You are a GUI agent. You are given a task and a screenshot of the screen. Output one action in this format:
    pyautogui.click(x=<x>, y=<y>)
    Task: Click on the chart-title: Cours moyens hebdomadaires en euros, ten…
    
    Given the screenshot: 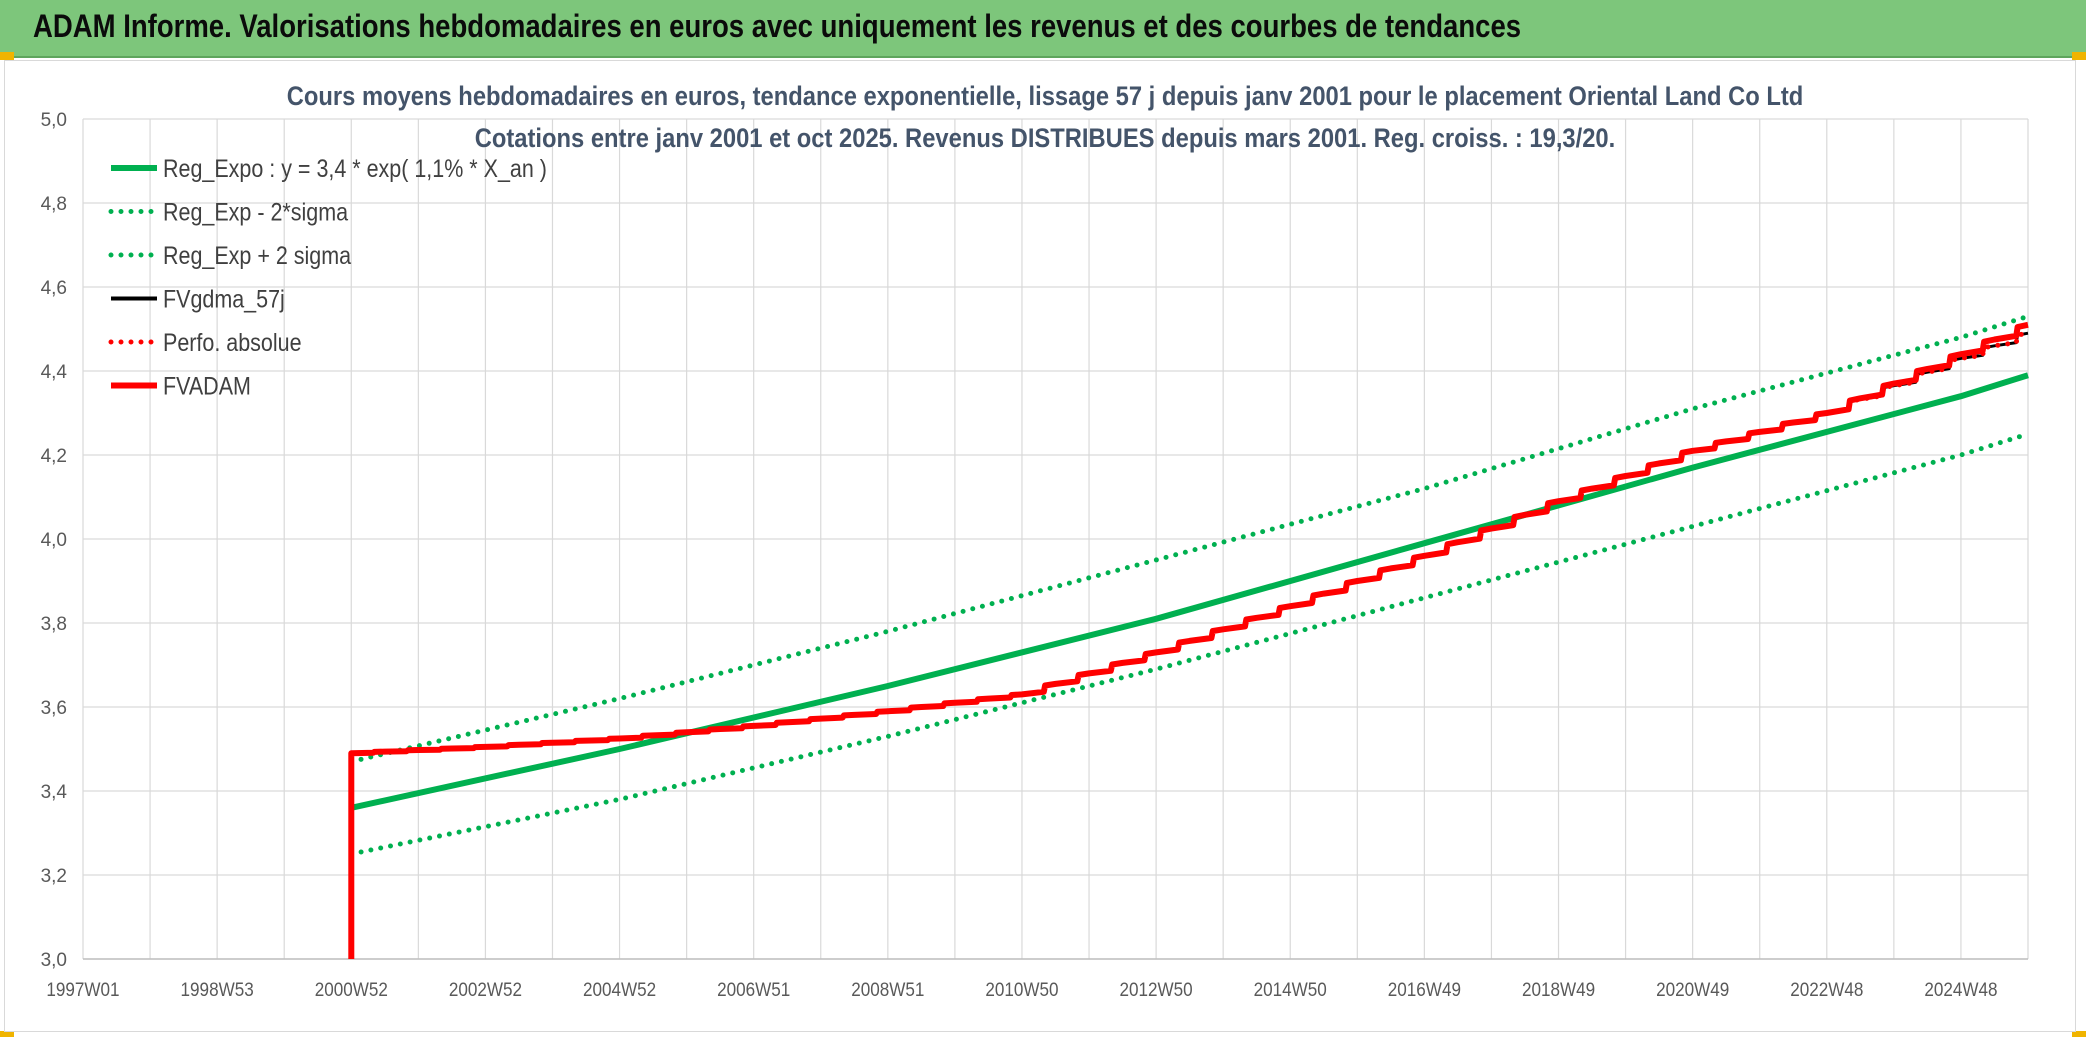 What is the action you would take?
    pyautogui.click(x=1045, y=97)
    